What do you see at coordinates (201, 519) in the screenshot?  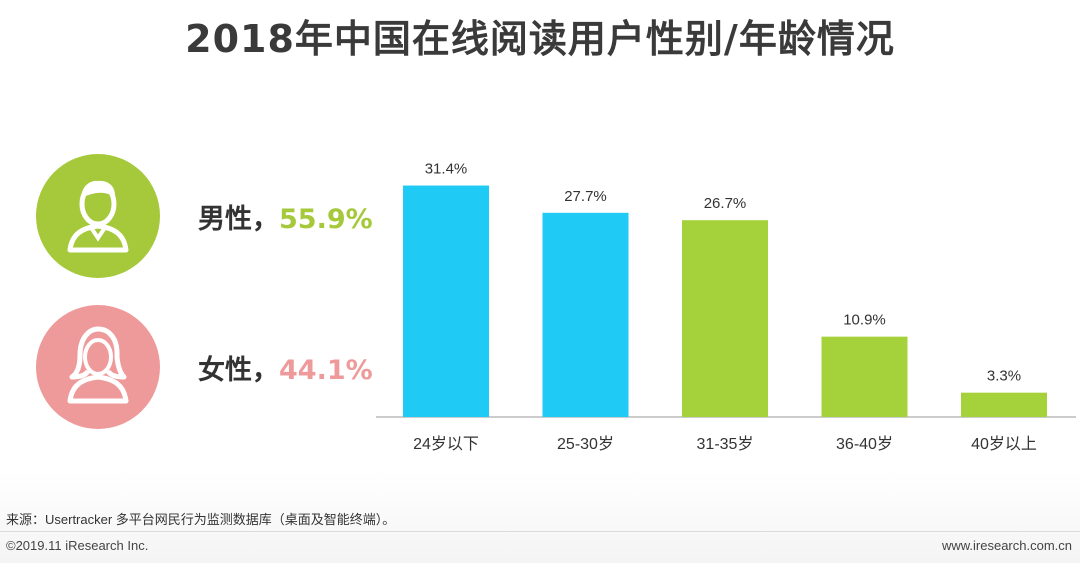 I see `source-note: 来源：Usertracker 多平台网民行为监测数据库（桌面及智能终端）。` at bounding box center [201, 519].